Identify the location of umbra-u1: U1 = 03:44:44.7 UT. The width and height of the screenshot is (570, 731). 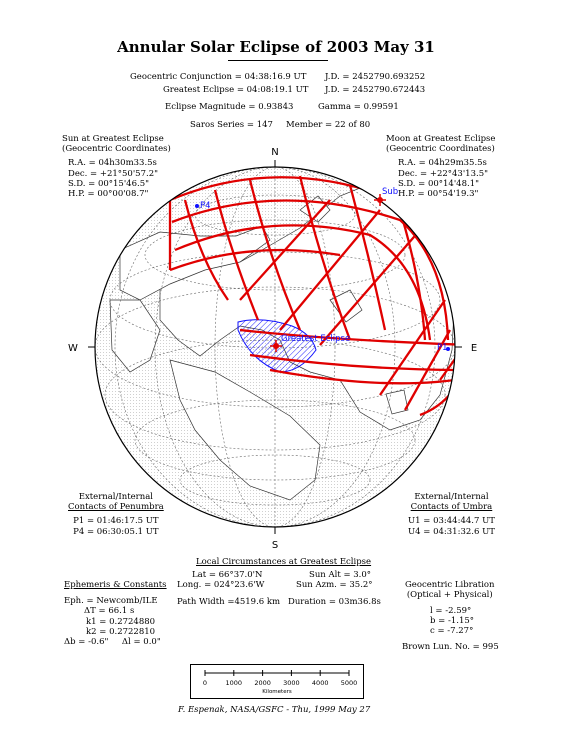
(451, 521).